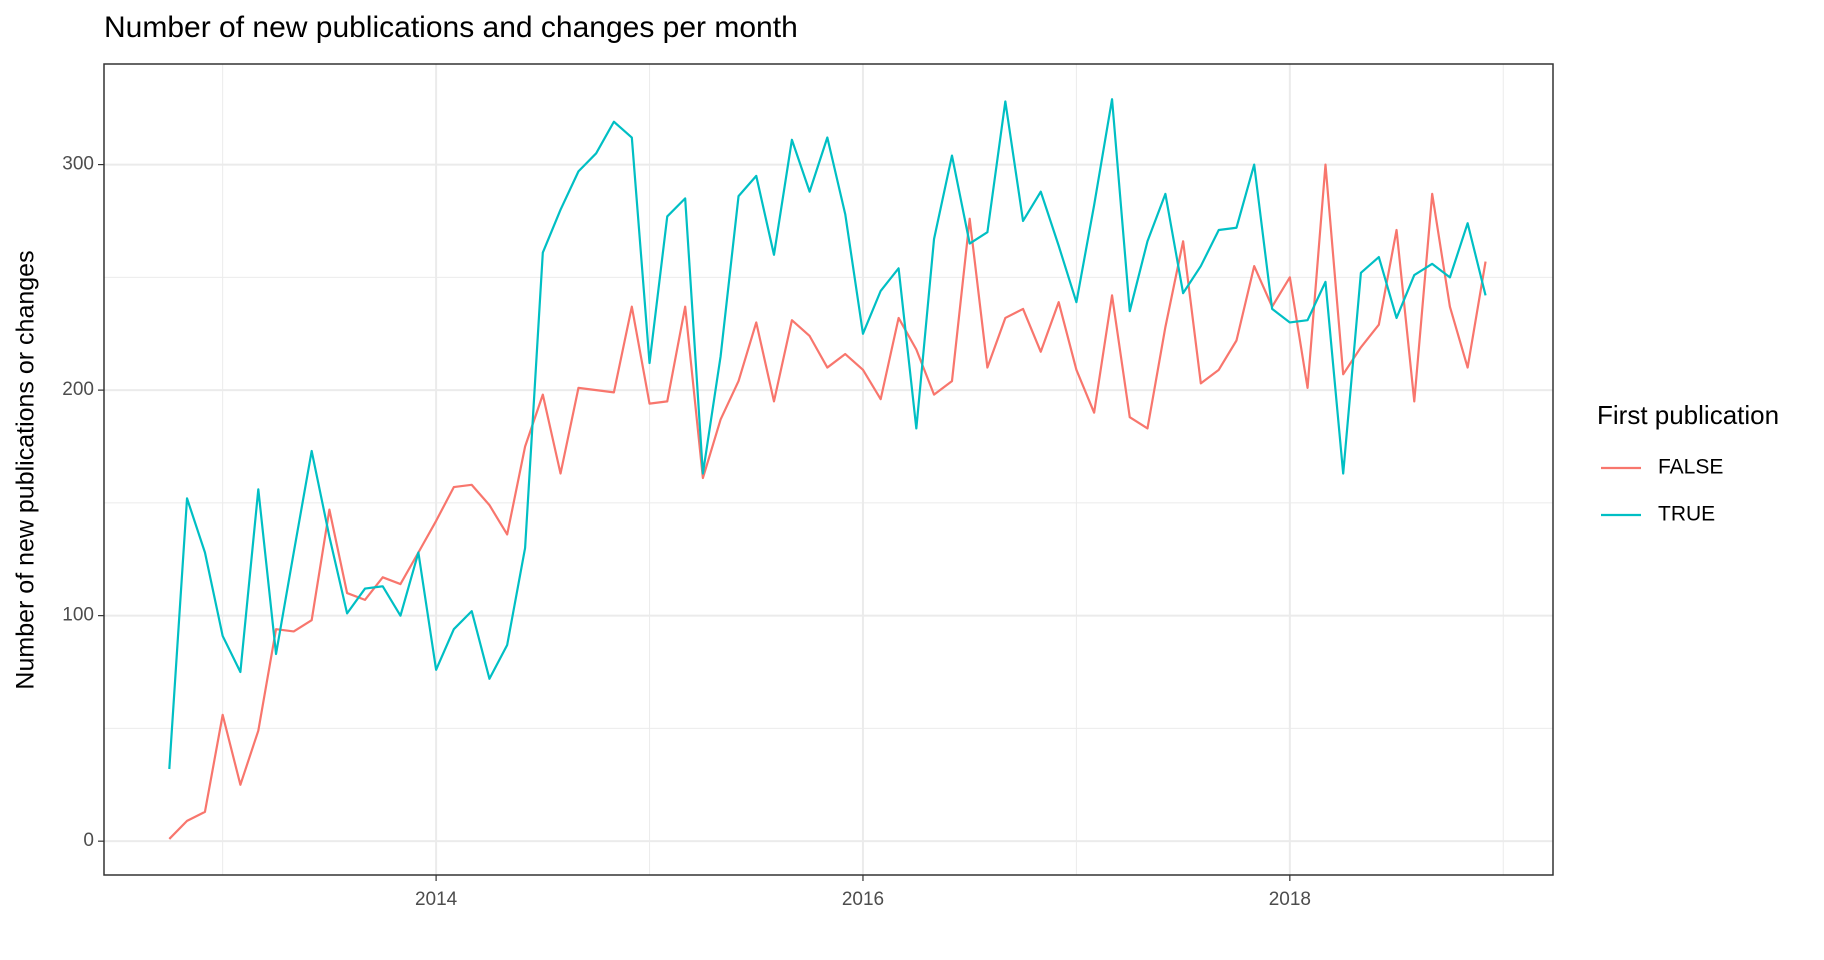  Describe the element at coordinates (78, 164) in the screenshot. I see `y-tick-label: 300` at that location.